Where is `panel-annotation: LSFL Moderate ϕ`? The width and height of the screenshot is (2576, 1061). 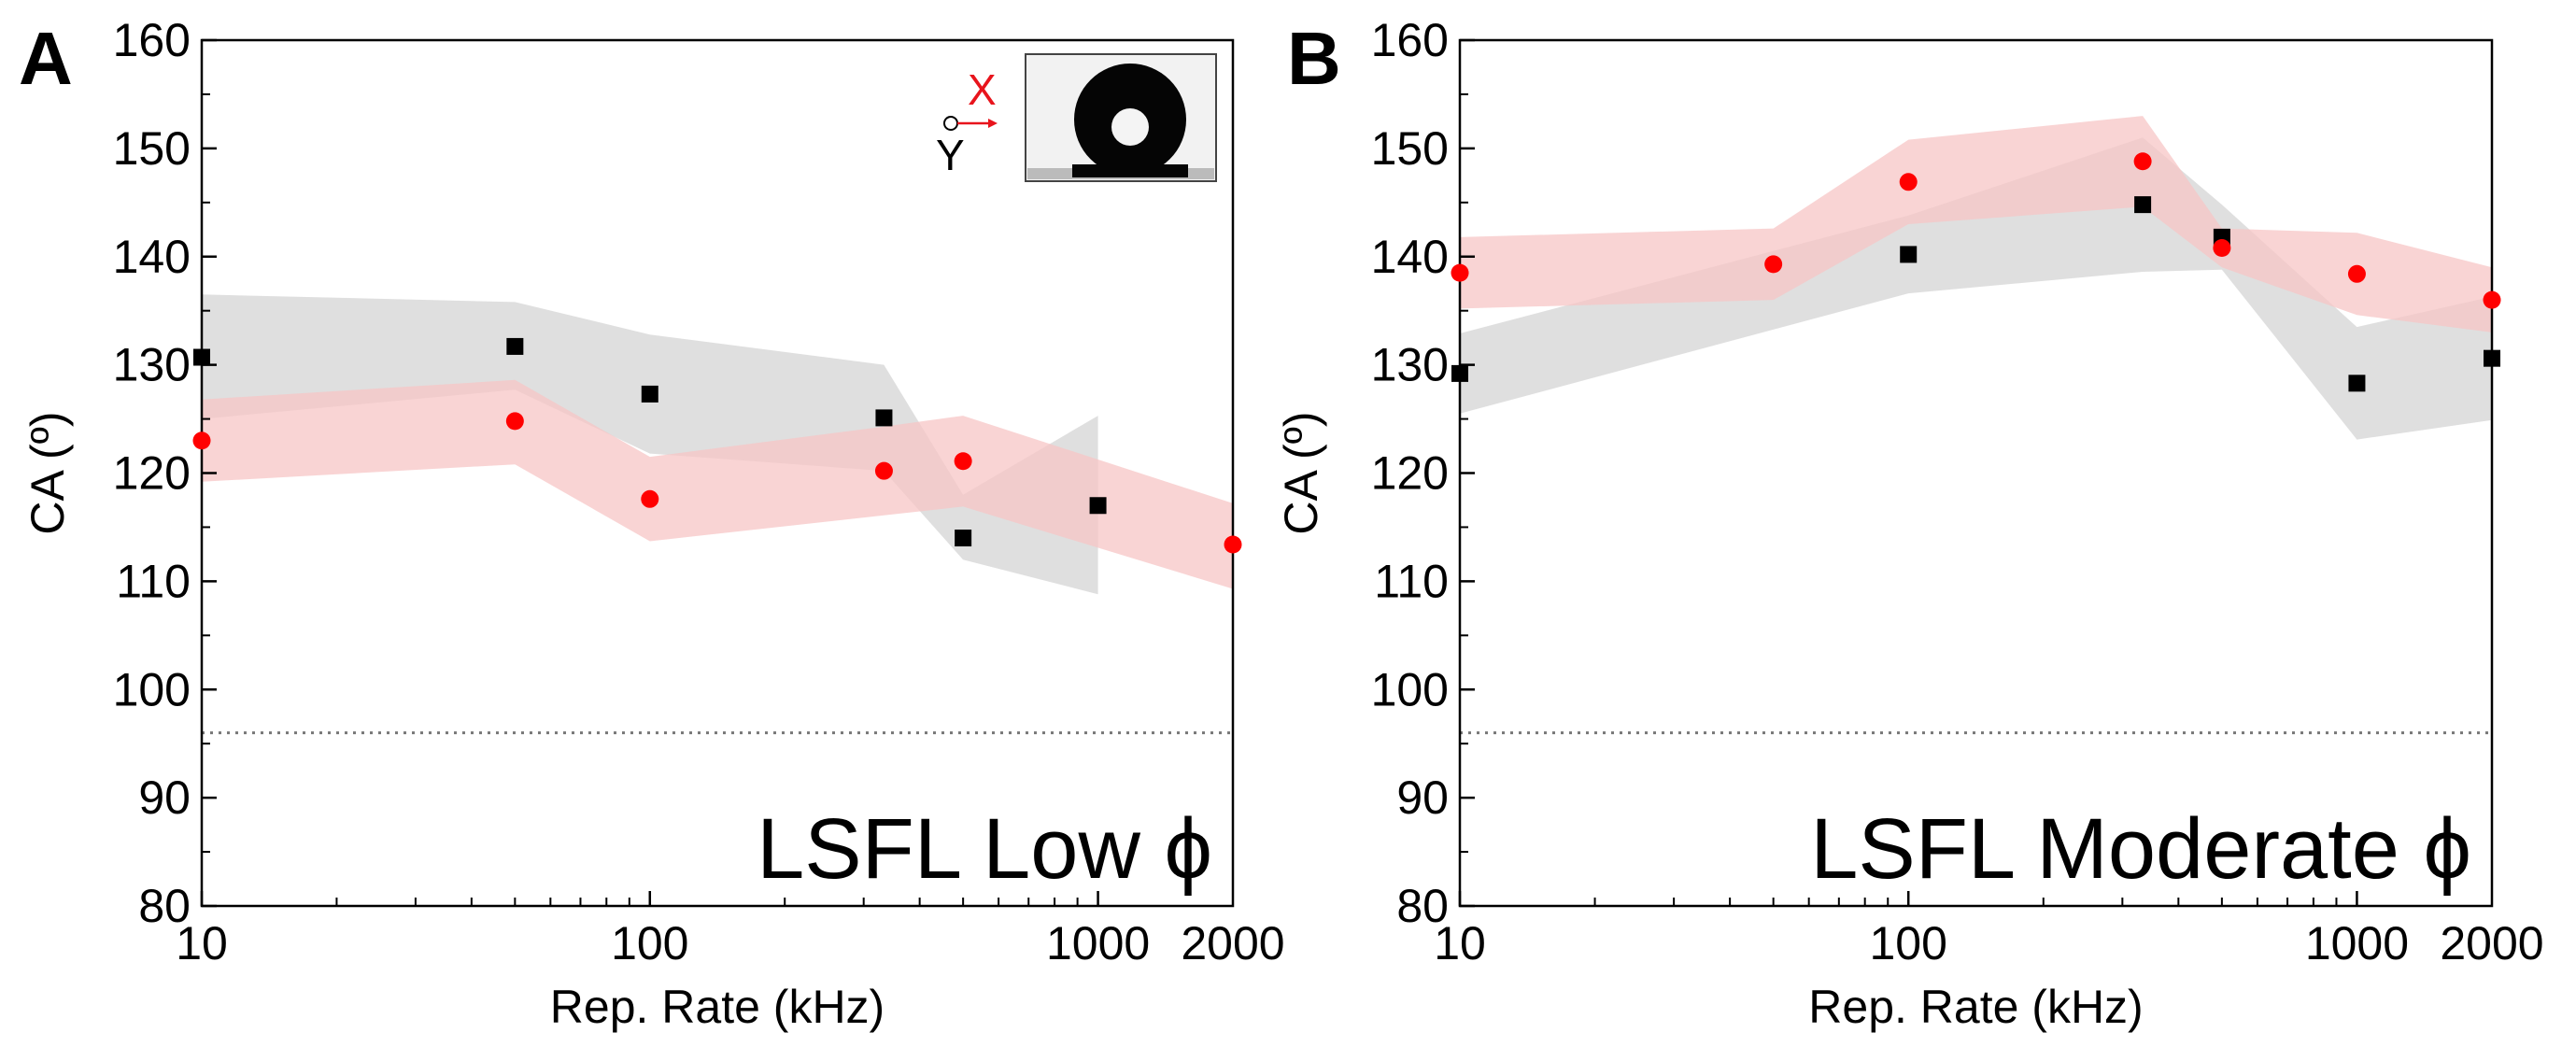 panel-annotation: LSFL Moderate ϕ is located at coordinates (2140, 849).